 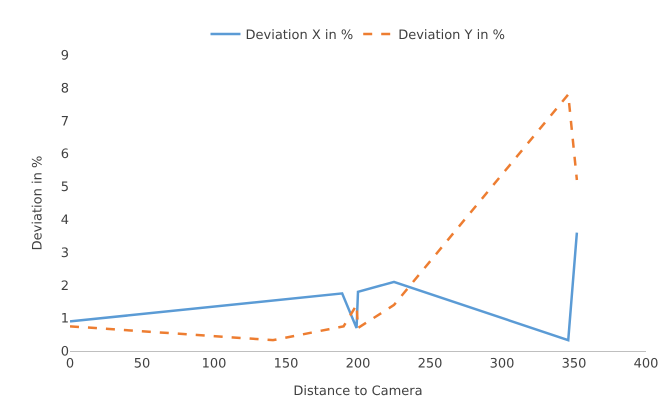 I want to click on y-tick-label: 9, so click(x=64, y=56).